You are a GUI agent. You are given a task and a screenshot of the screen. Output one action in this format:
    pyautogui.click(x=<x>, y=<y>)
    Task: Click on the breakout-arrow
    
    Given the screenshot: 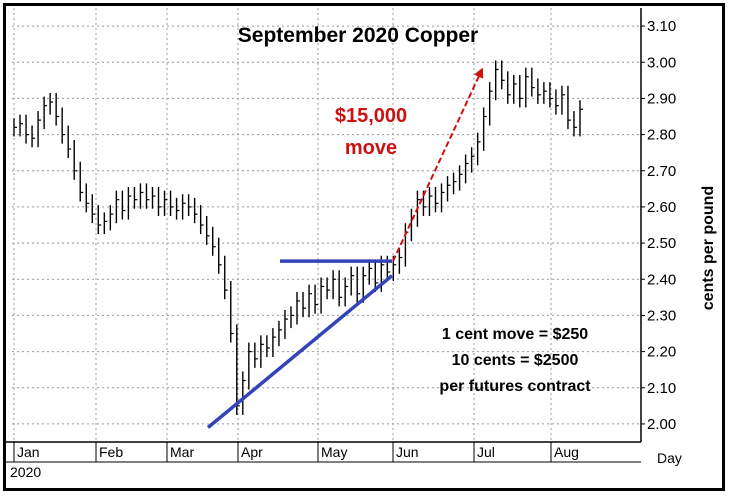 What is the action you would take?
    pyautogui.click(x=438, y=164)
    